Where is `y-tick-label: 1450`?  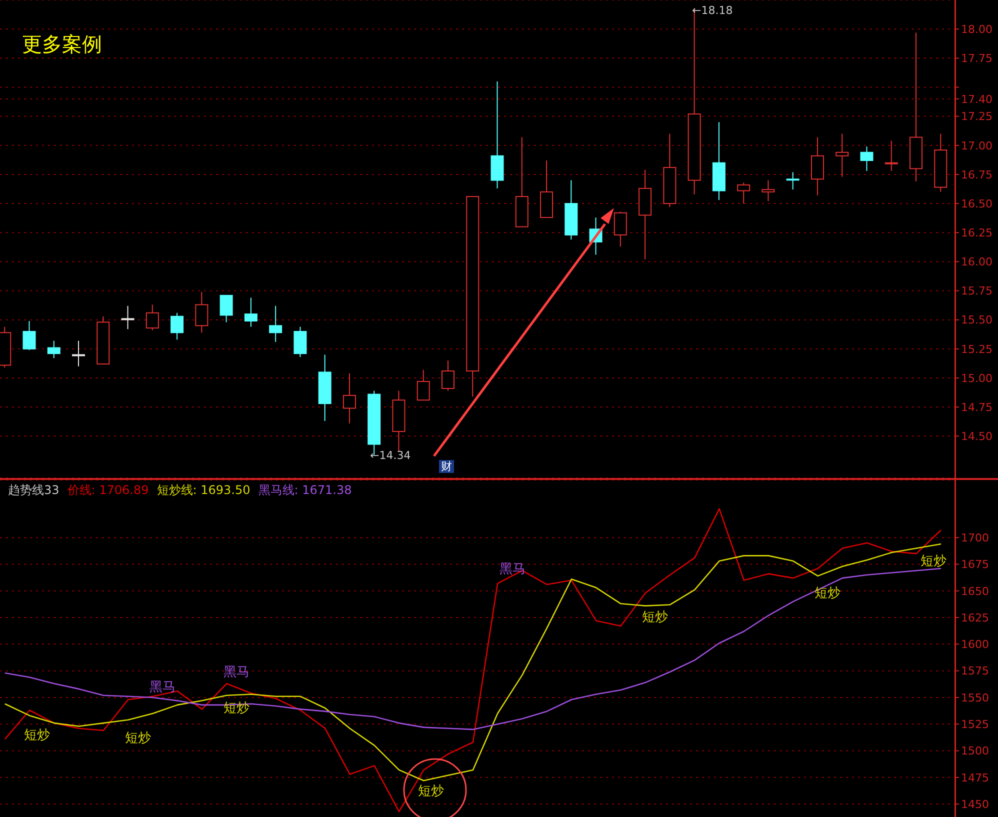
y-tick-label: 1450 is located at coordinates (975, 804).